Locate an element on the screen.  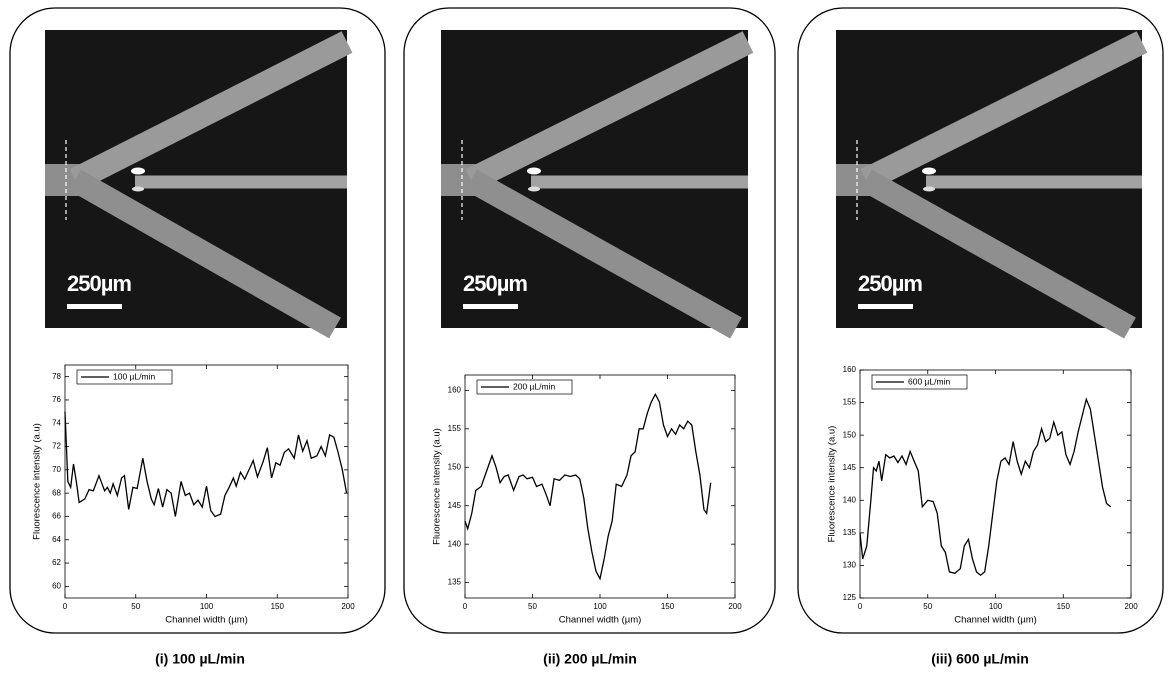
y-tick-label: 66 is located at coordinates (56, 516).